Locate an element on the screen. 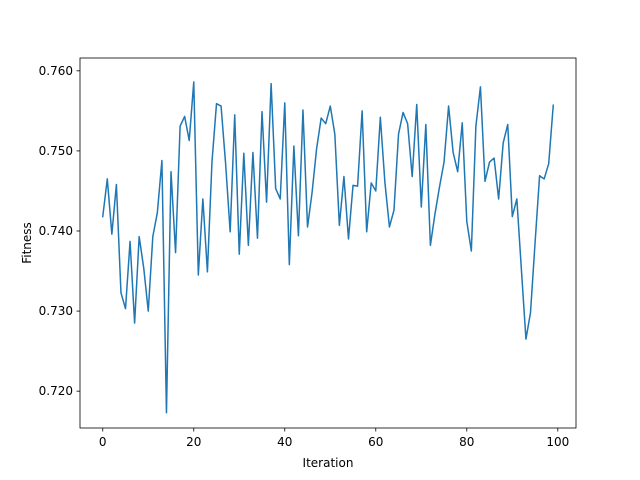 Image resolution: width=640 pixels, height=480 pixels. y-axis-label: Fitness is located at coordinates (27, 243).